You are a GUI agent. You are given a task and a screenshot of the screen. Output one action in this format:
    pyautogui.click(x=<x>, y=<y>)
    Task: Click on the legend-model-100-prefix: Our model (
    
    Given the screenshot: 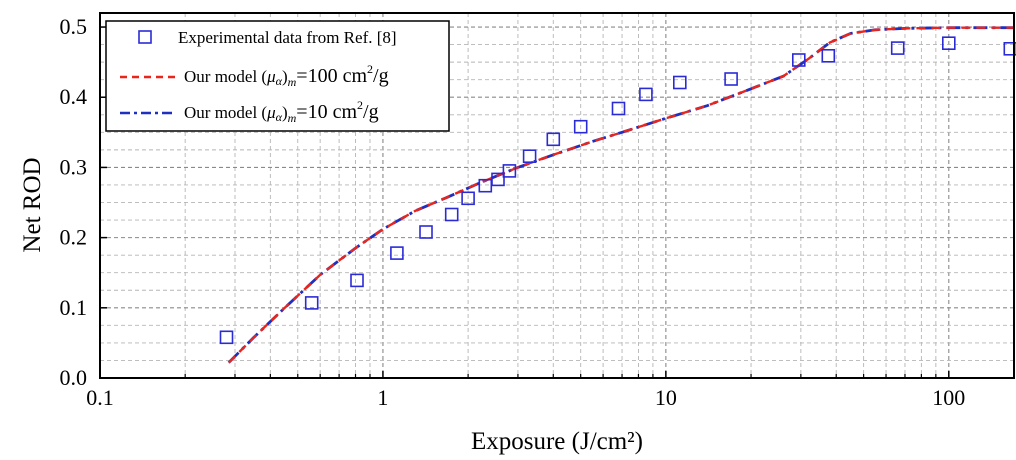 What is the action you would take?
    pyautogui.click(x=225, y=76)
    